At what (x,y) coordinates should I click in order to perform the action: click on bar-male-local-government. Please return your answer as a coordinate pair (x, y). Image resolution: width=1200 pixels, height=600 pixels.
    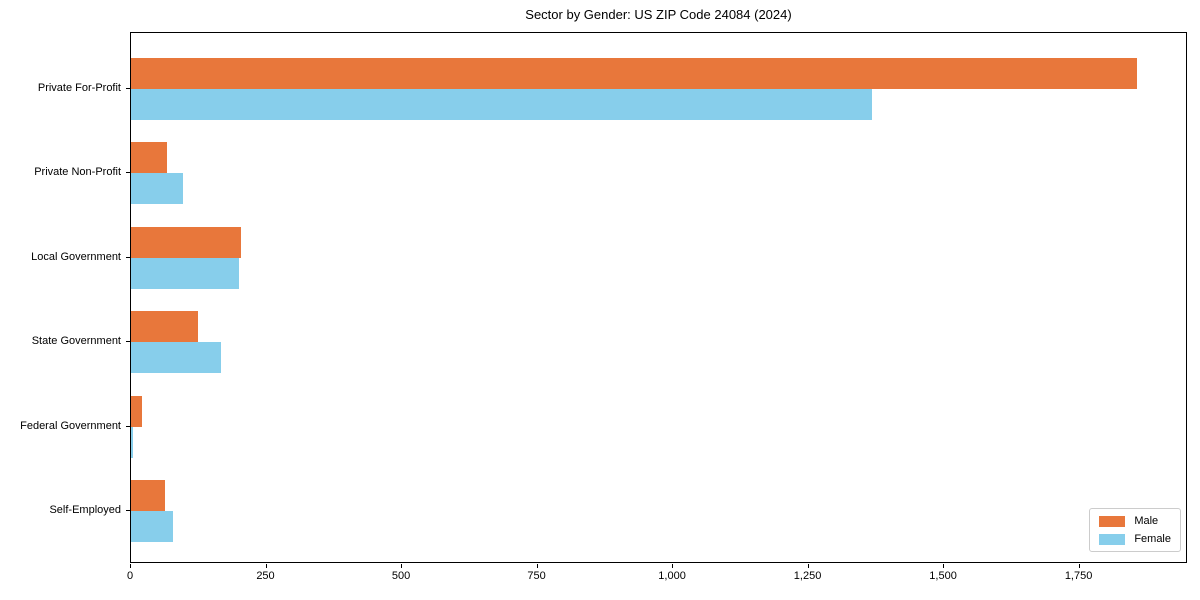
    Looking at the image, I should click on (186, 242).